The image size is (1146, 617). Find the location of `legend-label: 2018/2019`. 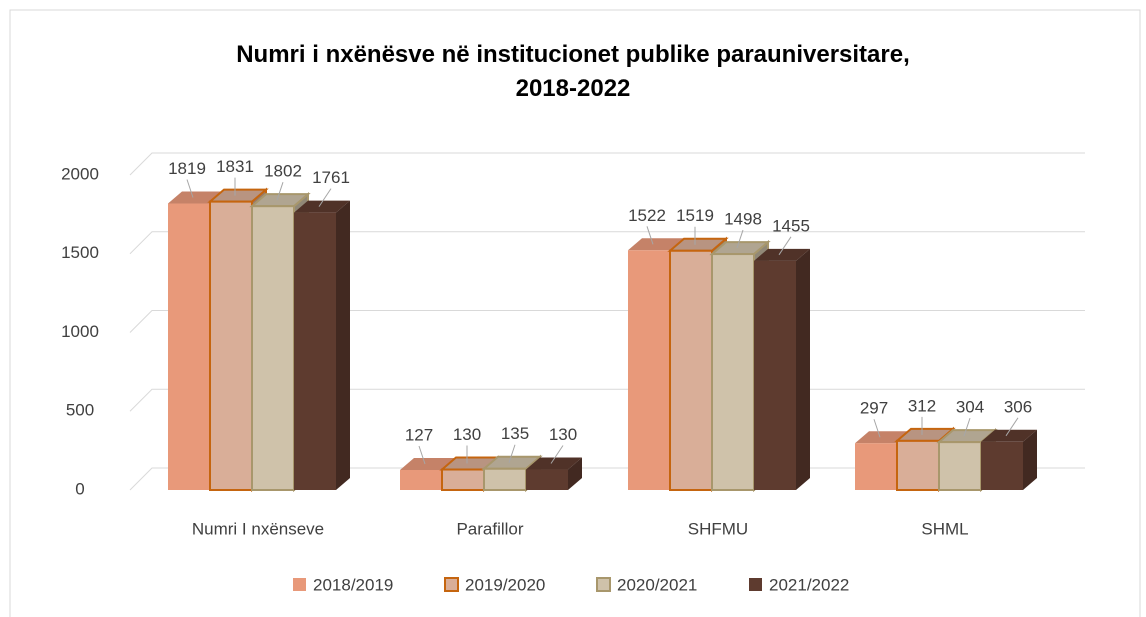

legend-label: 2018/2019 is located at coordinates (353, 584).